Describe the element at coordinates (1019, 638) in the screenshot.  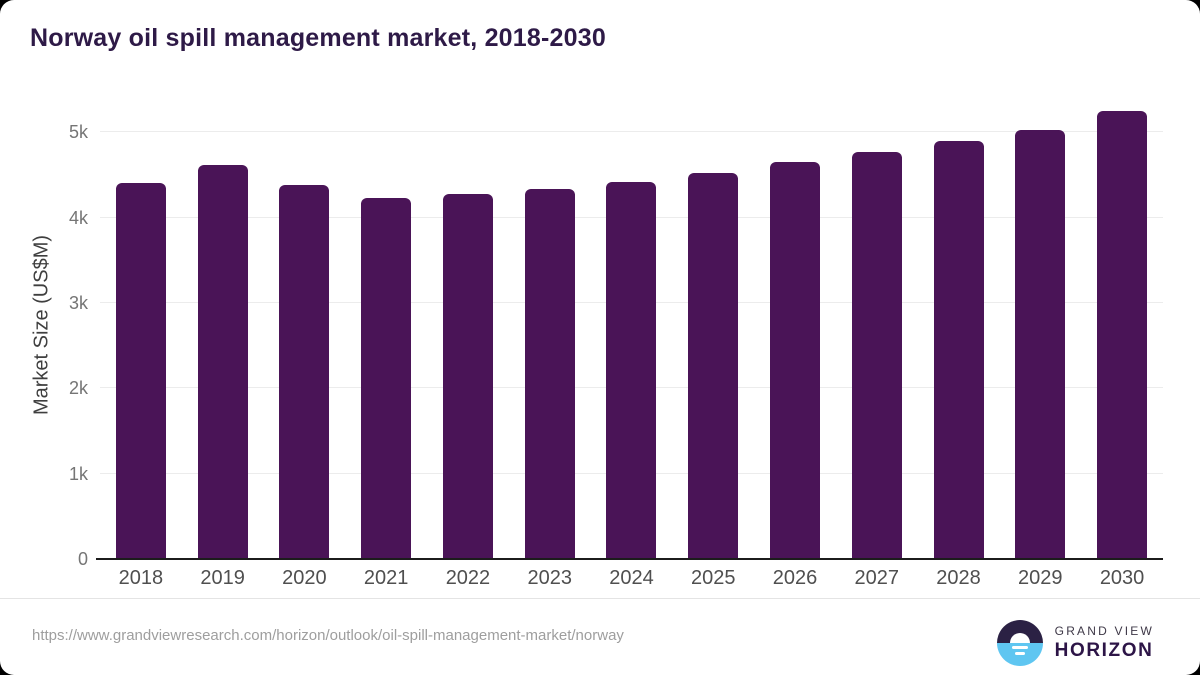
I see `logo-sun-dome` at that location.